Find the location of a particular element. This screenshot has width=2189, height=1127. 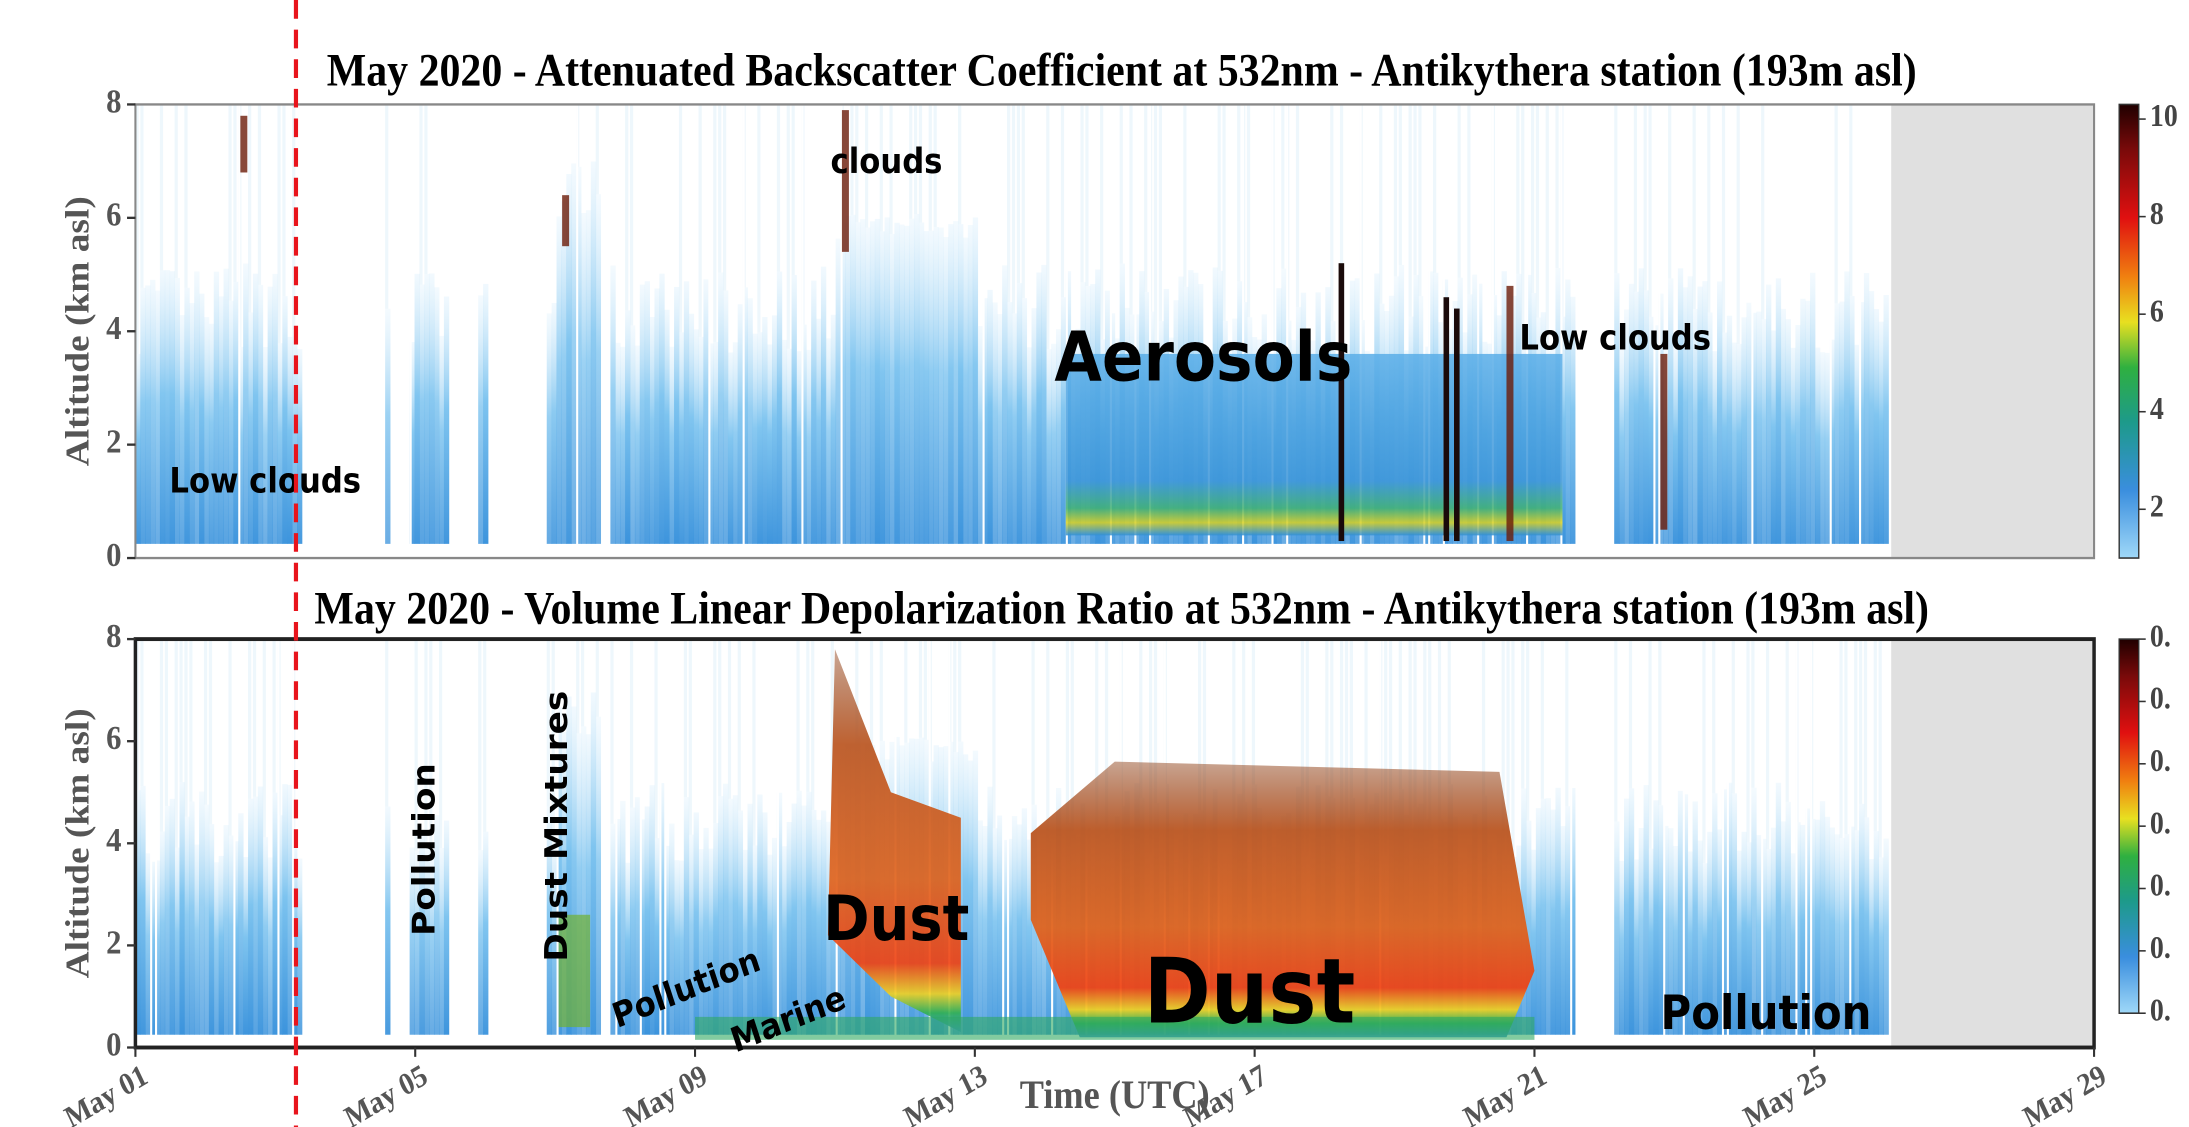

colorbar-tick-label: 10 is located at coordinates (2164, 117).